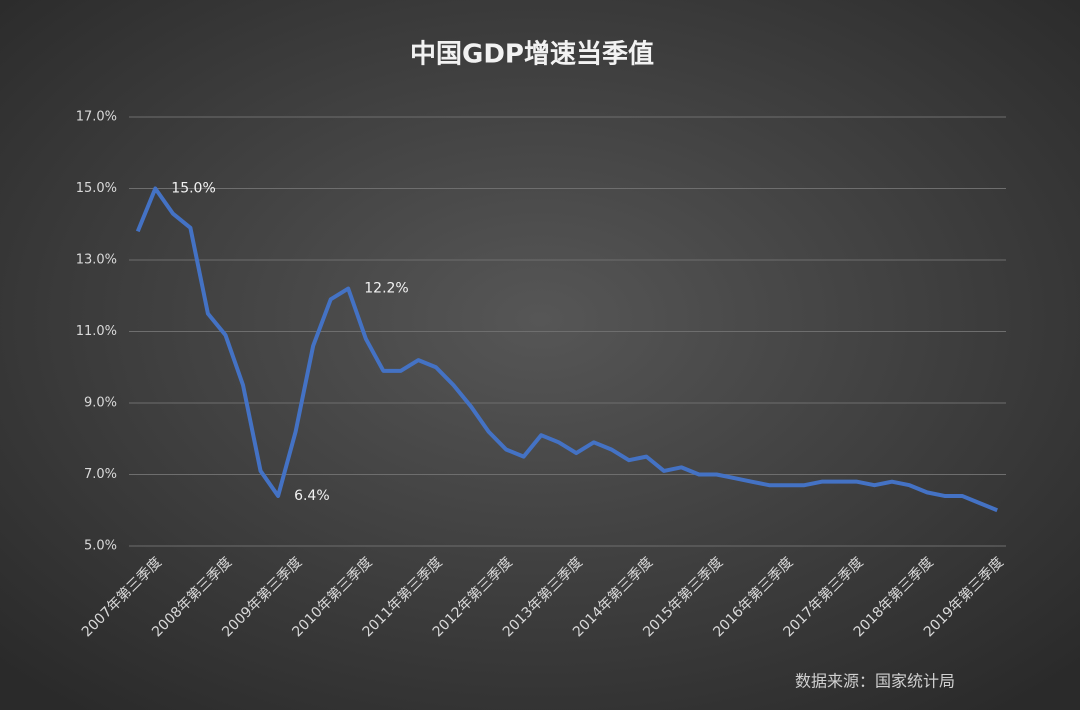 The height and width of the screenshot is (714, 1080). Describe the element at coordinates (875, 681) in the screenshot. I see `source-note: 数据来源：国家统计局` at that location.